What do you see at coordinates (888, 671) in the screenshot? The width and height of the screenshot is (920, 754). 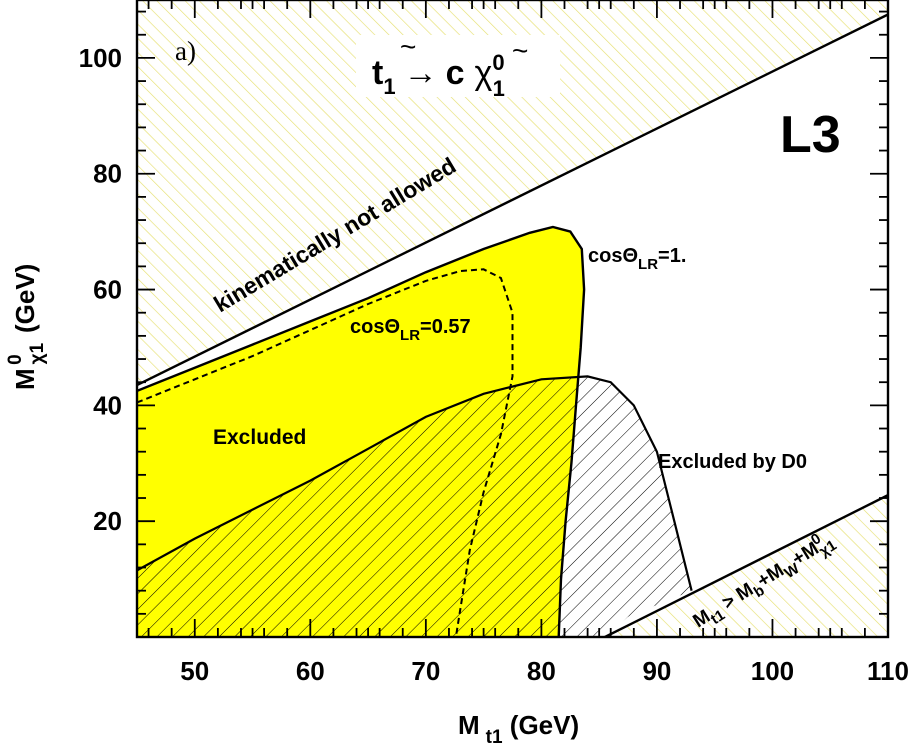 I see `x-tick-label: 110` at bounding box center [888, 671].